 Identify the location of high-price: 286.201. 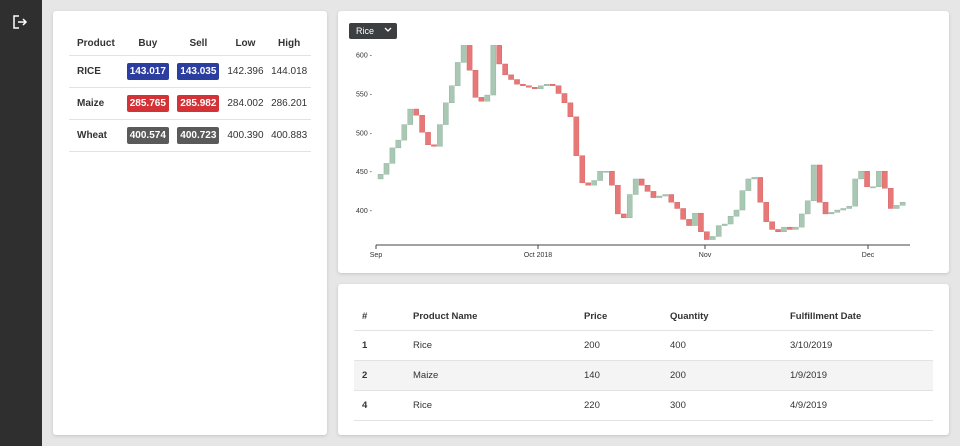
(289, 103).